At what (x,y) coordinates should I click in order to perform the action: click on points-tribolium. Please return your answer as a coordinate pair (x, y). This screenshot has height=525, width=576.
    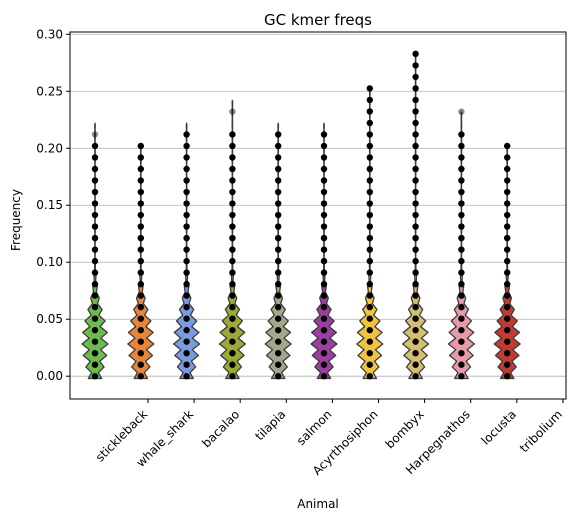
    Looking at the image, I should click on (507, 261).